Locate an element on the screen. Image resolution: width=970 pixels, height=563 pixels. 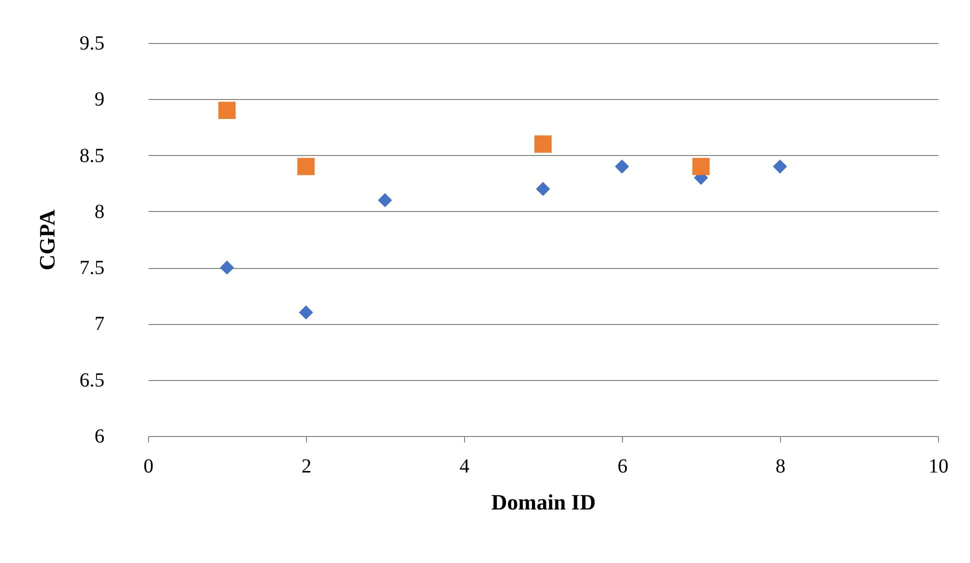
y-tick-label: 7.5 is located at coordinates (92, 268).